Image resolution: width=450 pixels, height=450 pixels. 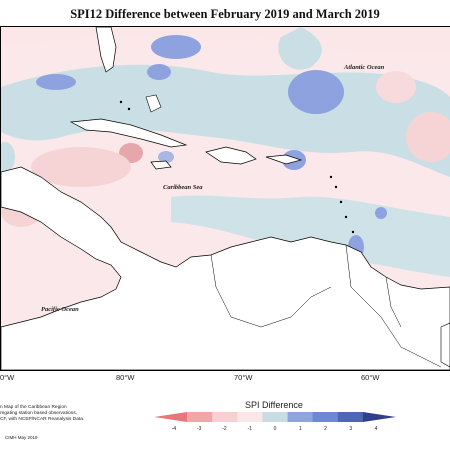 I want to click on atlantic-ocean-label: Atlantic Ocean, so click(x=364, y=67).